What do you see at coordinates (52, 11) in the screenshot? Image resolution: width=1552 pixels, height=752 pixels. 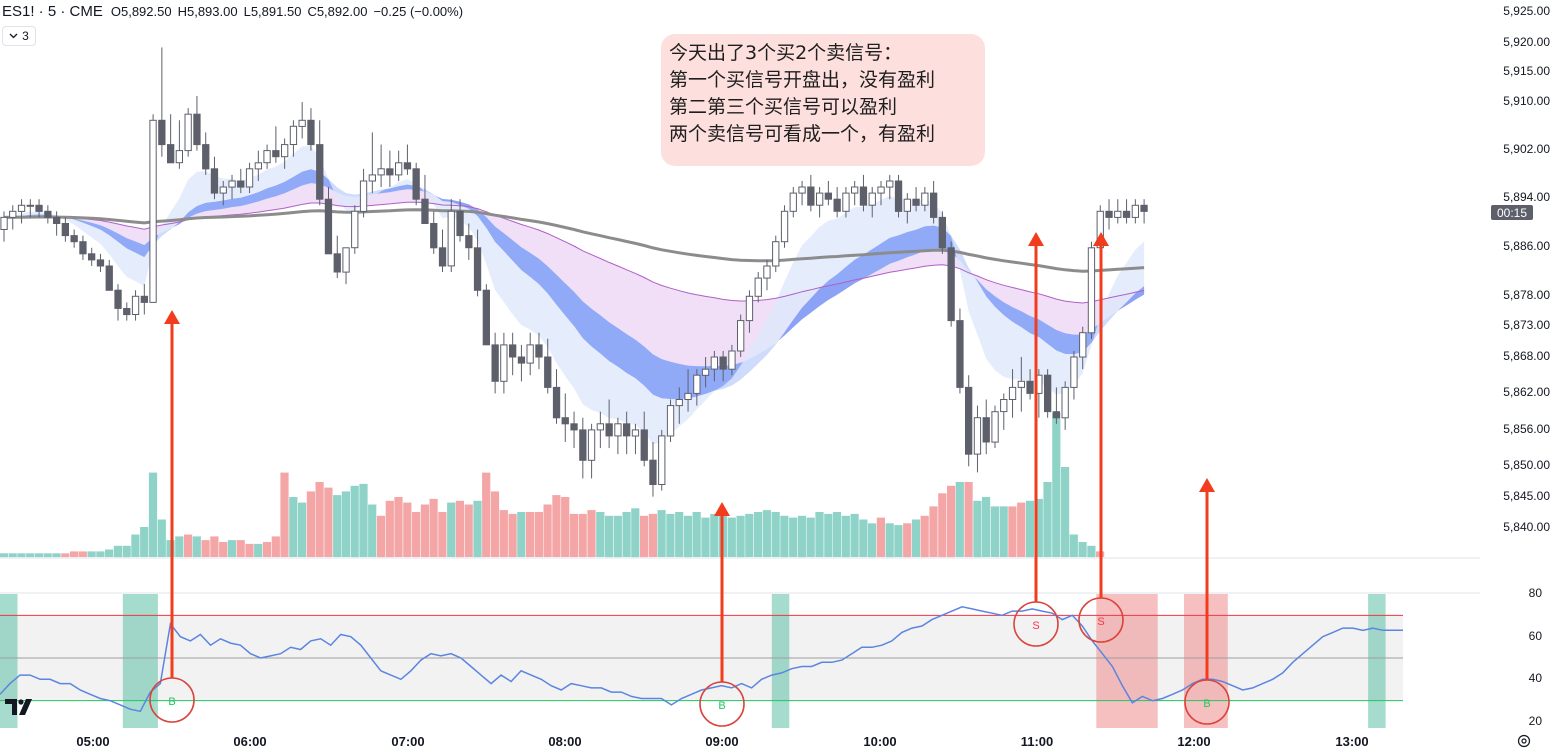 I see `symbol-label: ES1! · 5 · CME` at bounding box center [52, 11].